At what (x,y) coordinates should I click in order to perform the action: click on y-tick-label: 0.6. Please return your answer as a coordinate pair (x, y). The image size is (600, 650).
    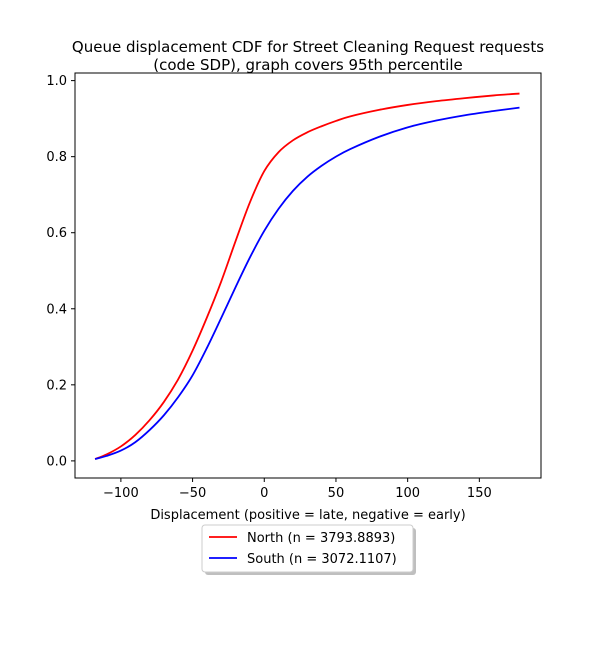
    Looking at the image, I should click on (56, 233).